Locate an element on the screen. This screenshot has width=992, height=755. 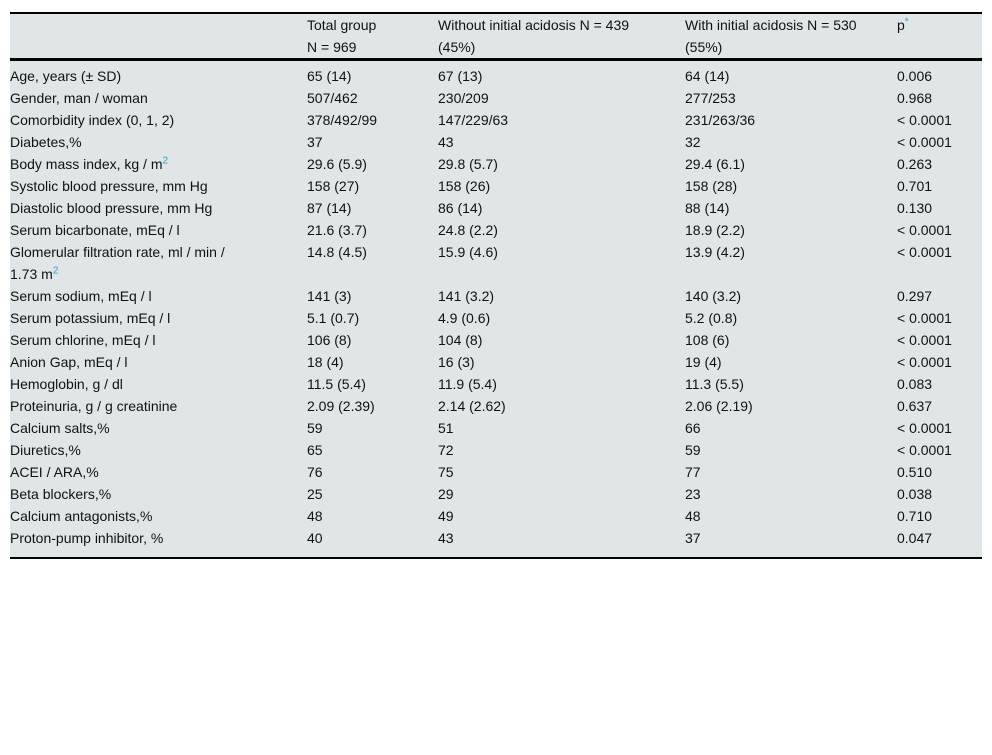
value-without-acidosis: 43 is located at coordinates (446, 538).